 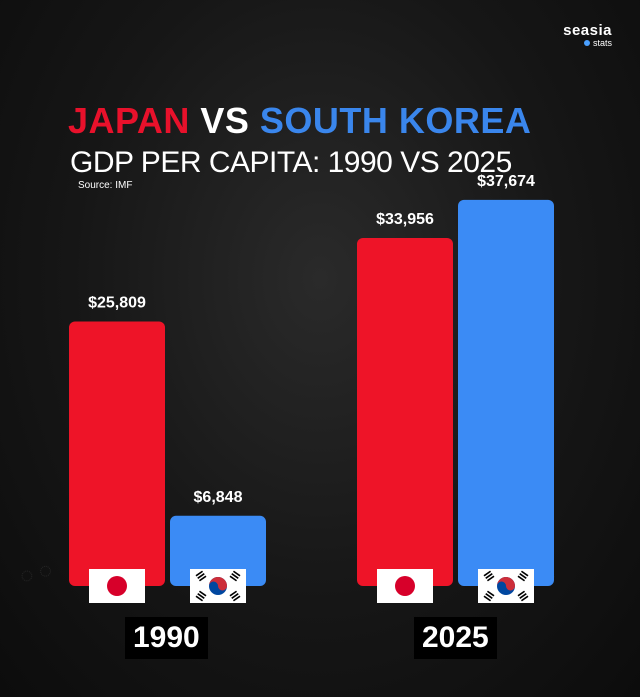 What do you see at coordinates (405, 219) in the screenshot?
I see `data-label-japan-2025: $33,956` at bounding box center [405, 219].